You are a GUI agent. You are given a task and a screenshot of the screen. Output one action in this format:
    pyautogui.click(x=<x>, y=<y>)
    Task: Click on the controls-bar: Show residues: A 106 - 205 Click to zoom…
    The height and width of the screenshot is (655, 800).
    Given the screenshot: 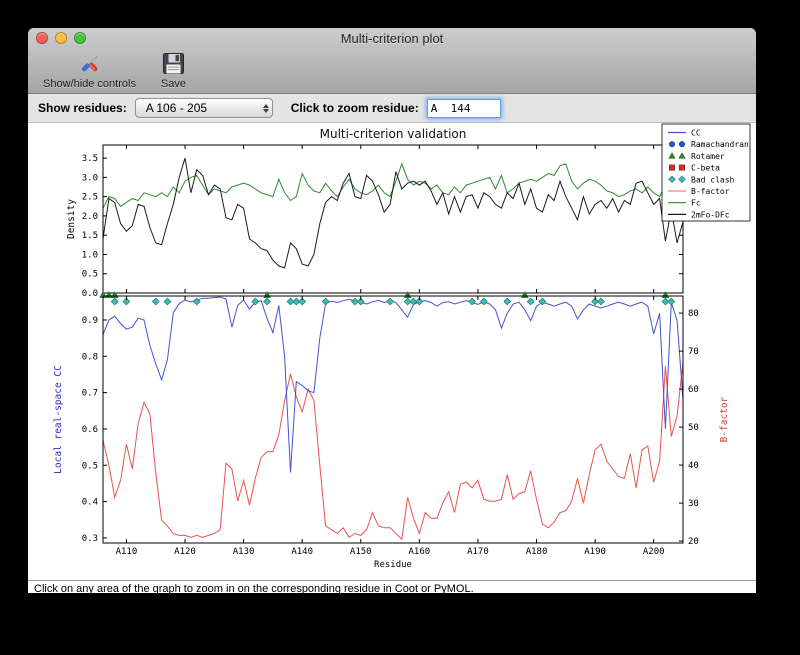 What is the action you would take?
    pyautogui.click(x=392, y=108)
    